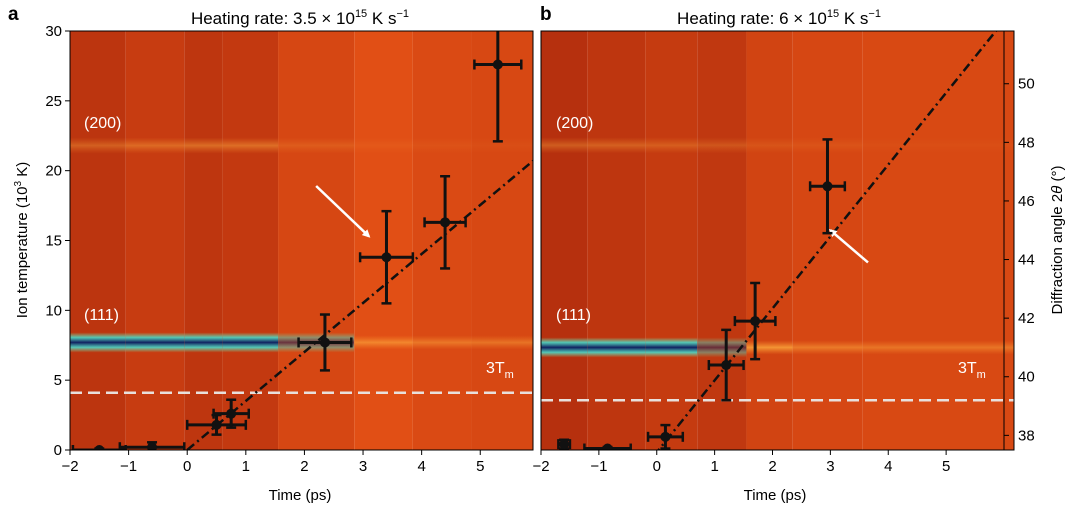 The image size is (1080, 513). What do you see at coordinates (58, 450) in the screenshot?
I see `y-tick-label: 0` at bounding box center [58, 450].